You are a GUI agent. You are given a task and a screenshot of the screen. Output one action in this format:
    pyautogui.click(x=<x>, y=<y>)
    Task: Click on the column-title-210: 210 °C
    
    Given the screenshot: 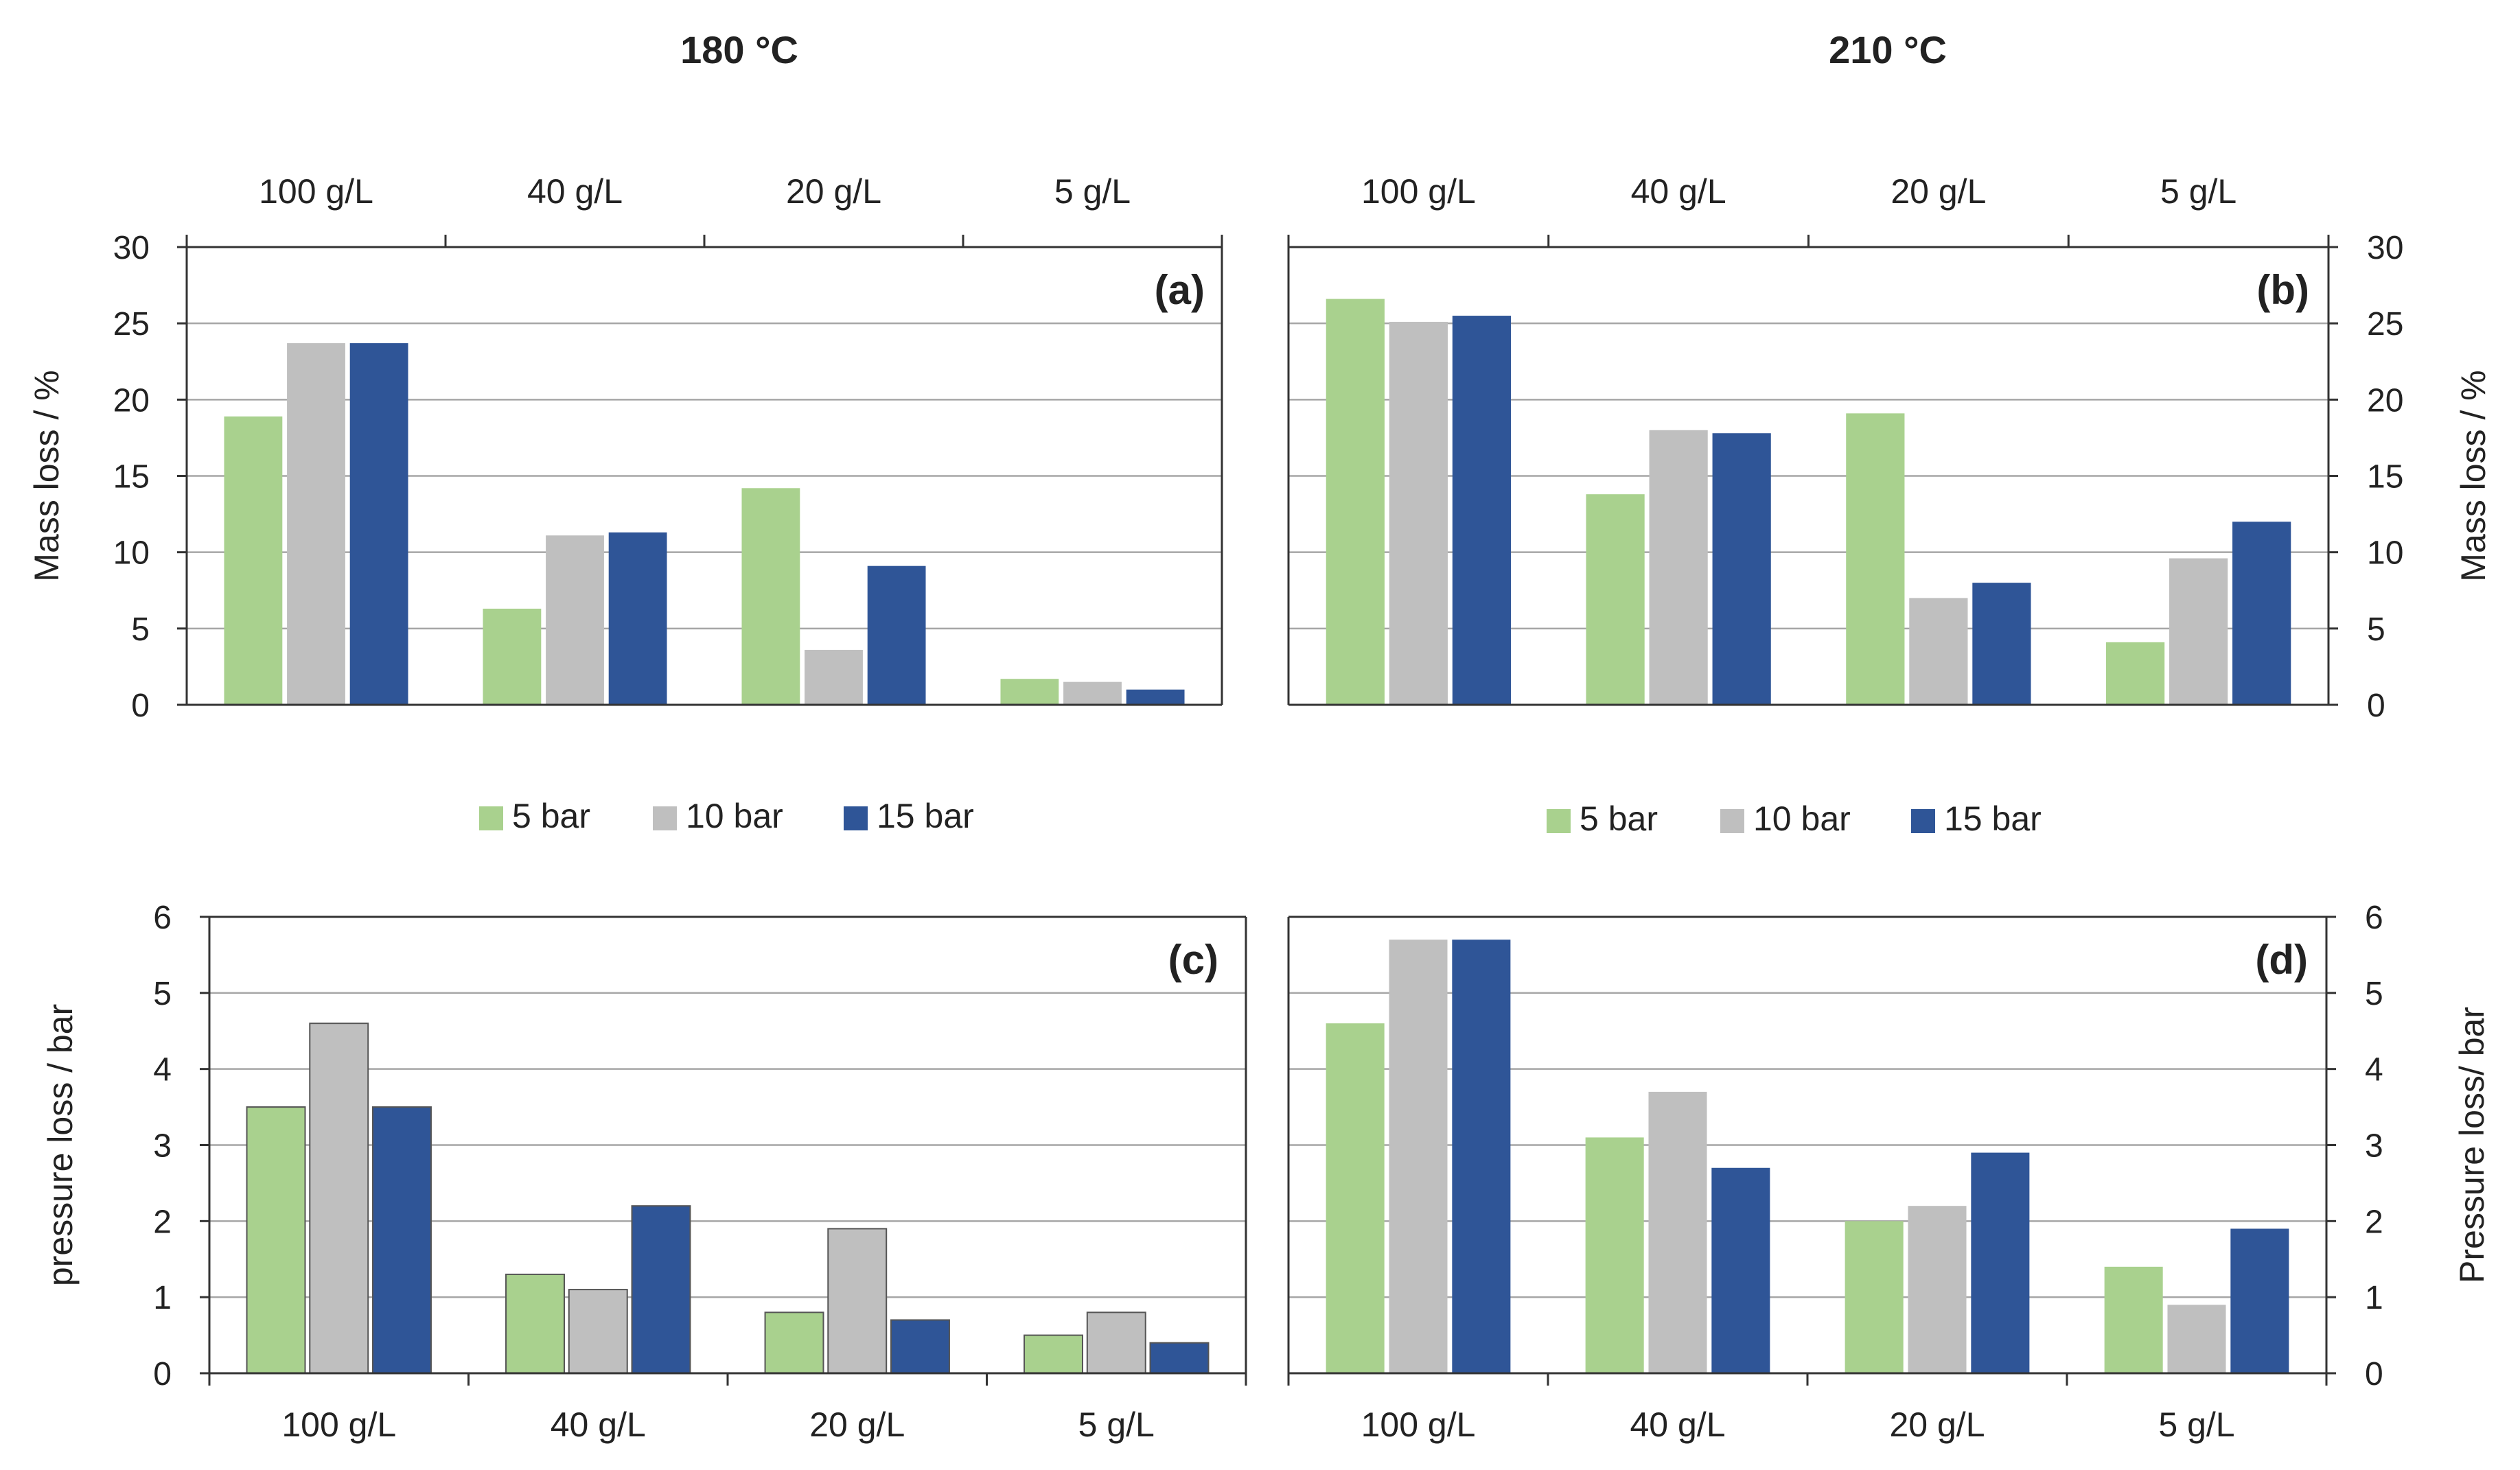 What is the action you would take?
    pyautogui.click(x=1888, y=49)
    